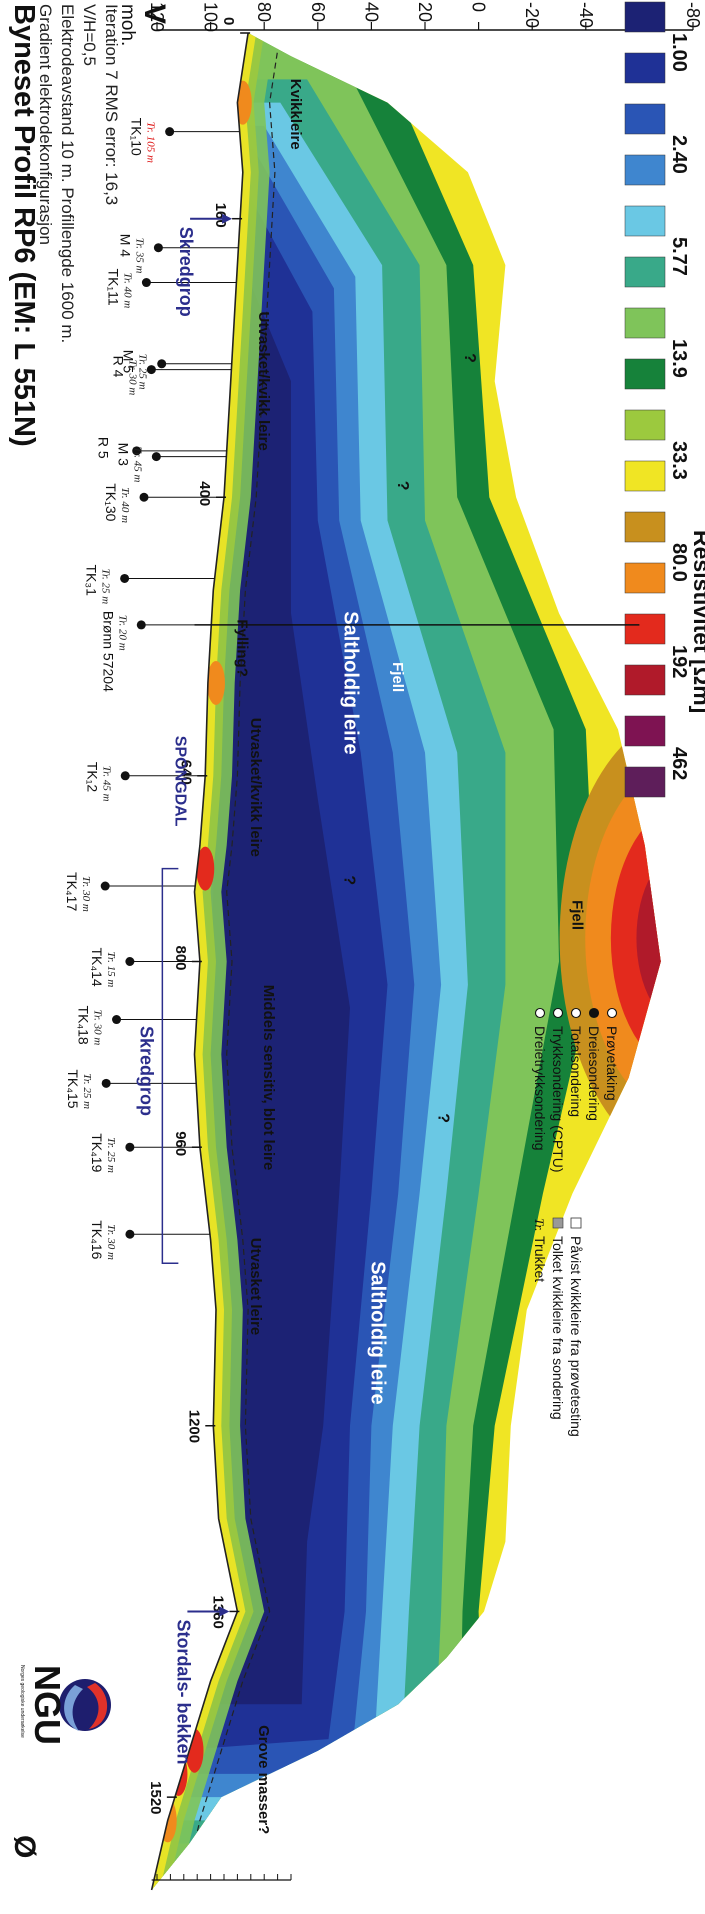  I want to click on colorbar-tick-label: 5.77, so click(679, 256).